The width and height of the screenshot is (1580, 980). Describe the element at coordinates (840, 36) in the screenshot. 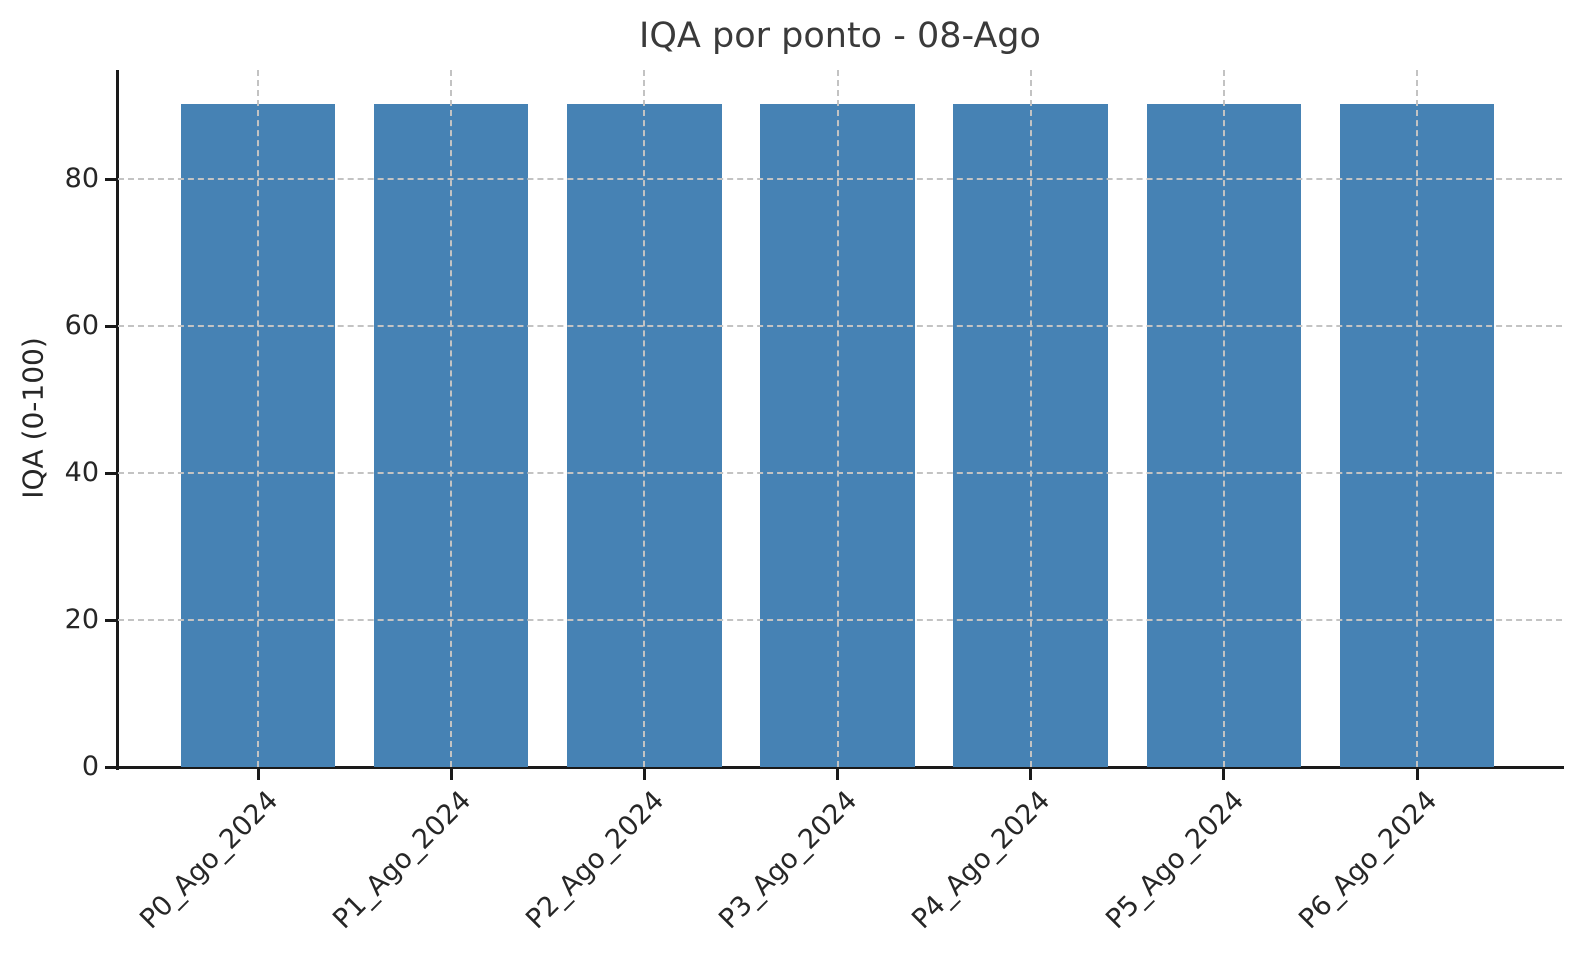

I see `chart-title: IQA por ponto - 08-Ago` at that location.